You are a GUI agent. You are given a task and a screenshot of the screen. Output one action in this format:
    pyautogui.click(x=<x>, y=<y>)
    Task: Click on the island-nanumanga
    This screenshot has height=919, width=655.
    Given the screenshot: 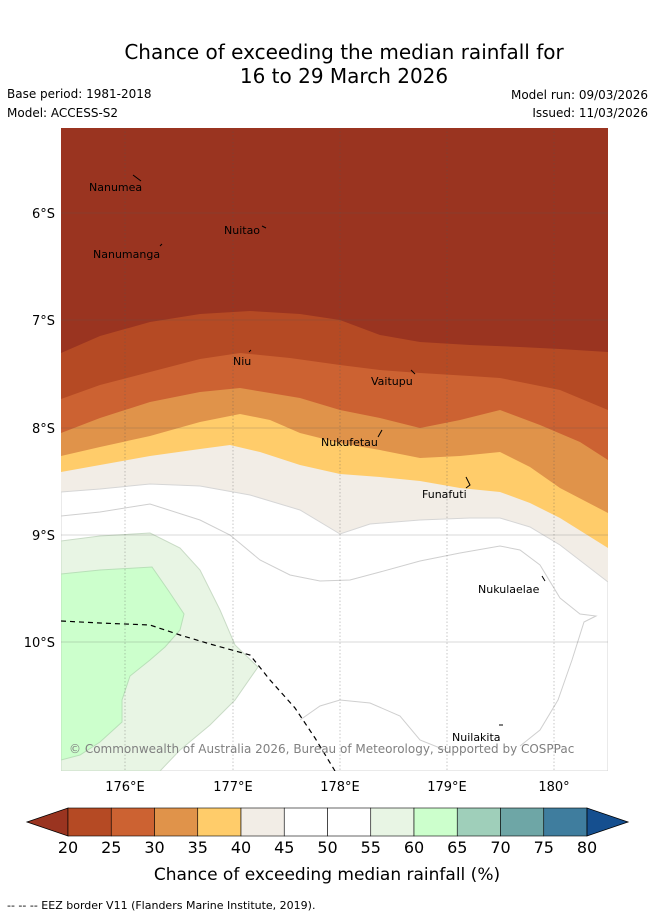 What is the action you would take?
    pyautogui.click(x=161, y=245)
    